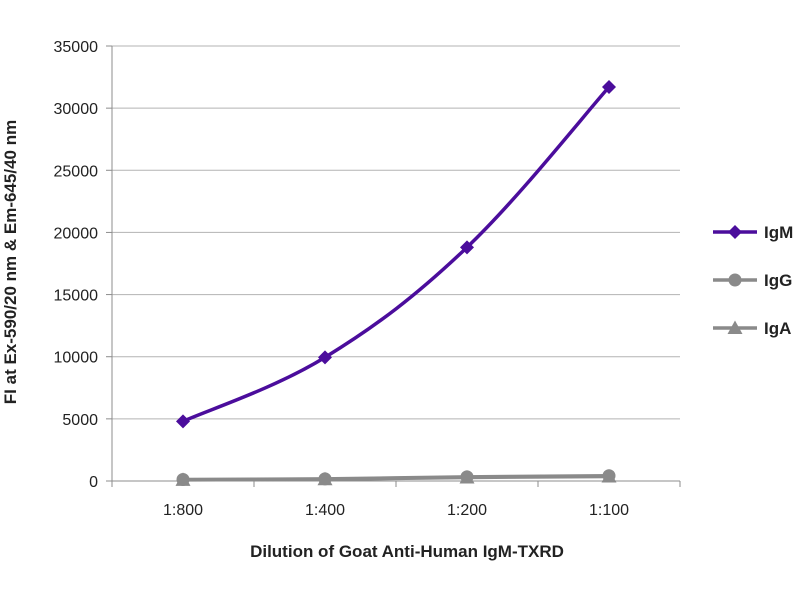  I want to click on x-tick-label: 1:100, so click(609, 510).